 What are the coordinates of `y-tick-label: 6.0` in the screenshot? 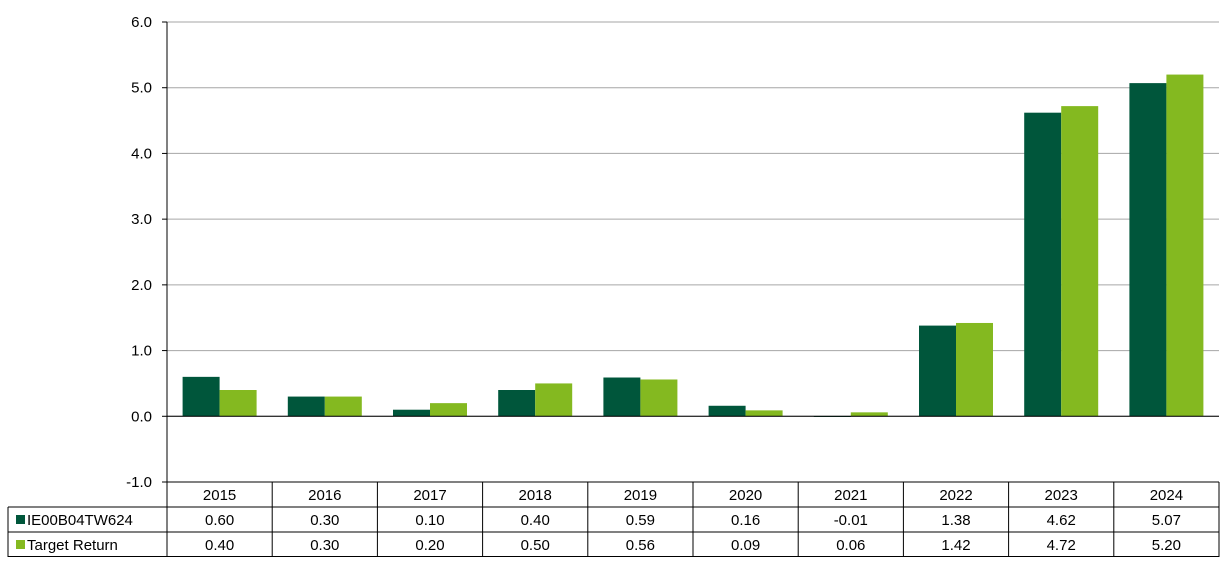 It's located at (141, 22).